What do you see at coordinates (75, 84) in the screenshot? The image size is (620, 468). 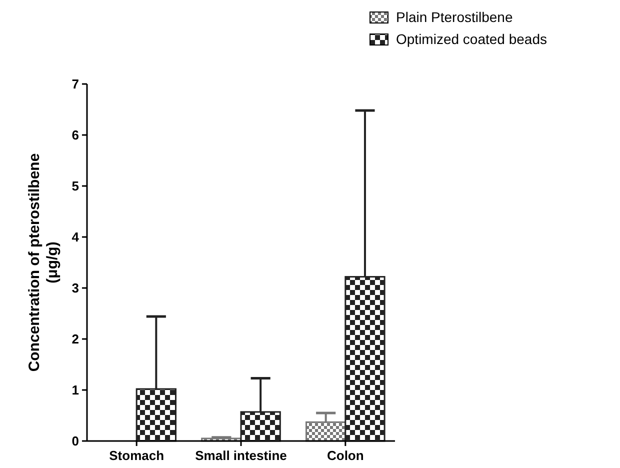 I see `y-tick-label: 7` at bounding box center [75, 84].